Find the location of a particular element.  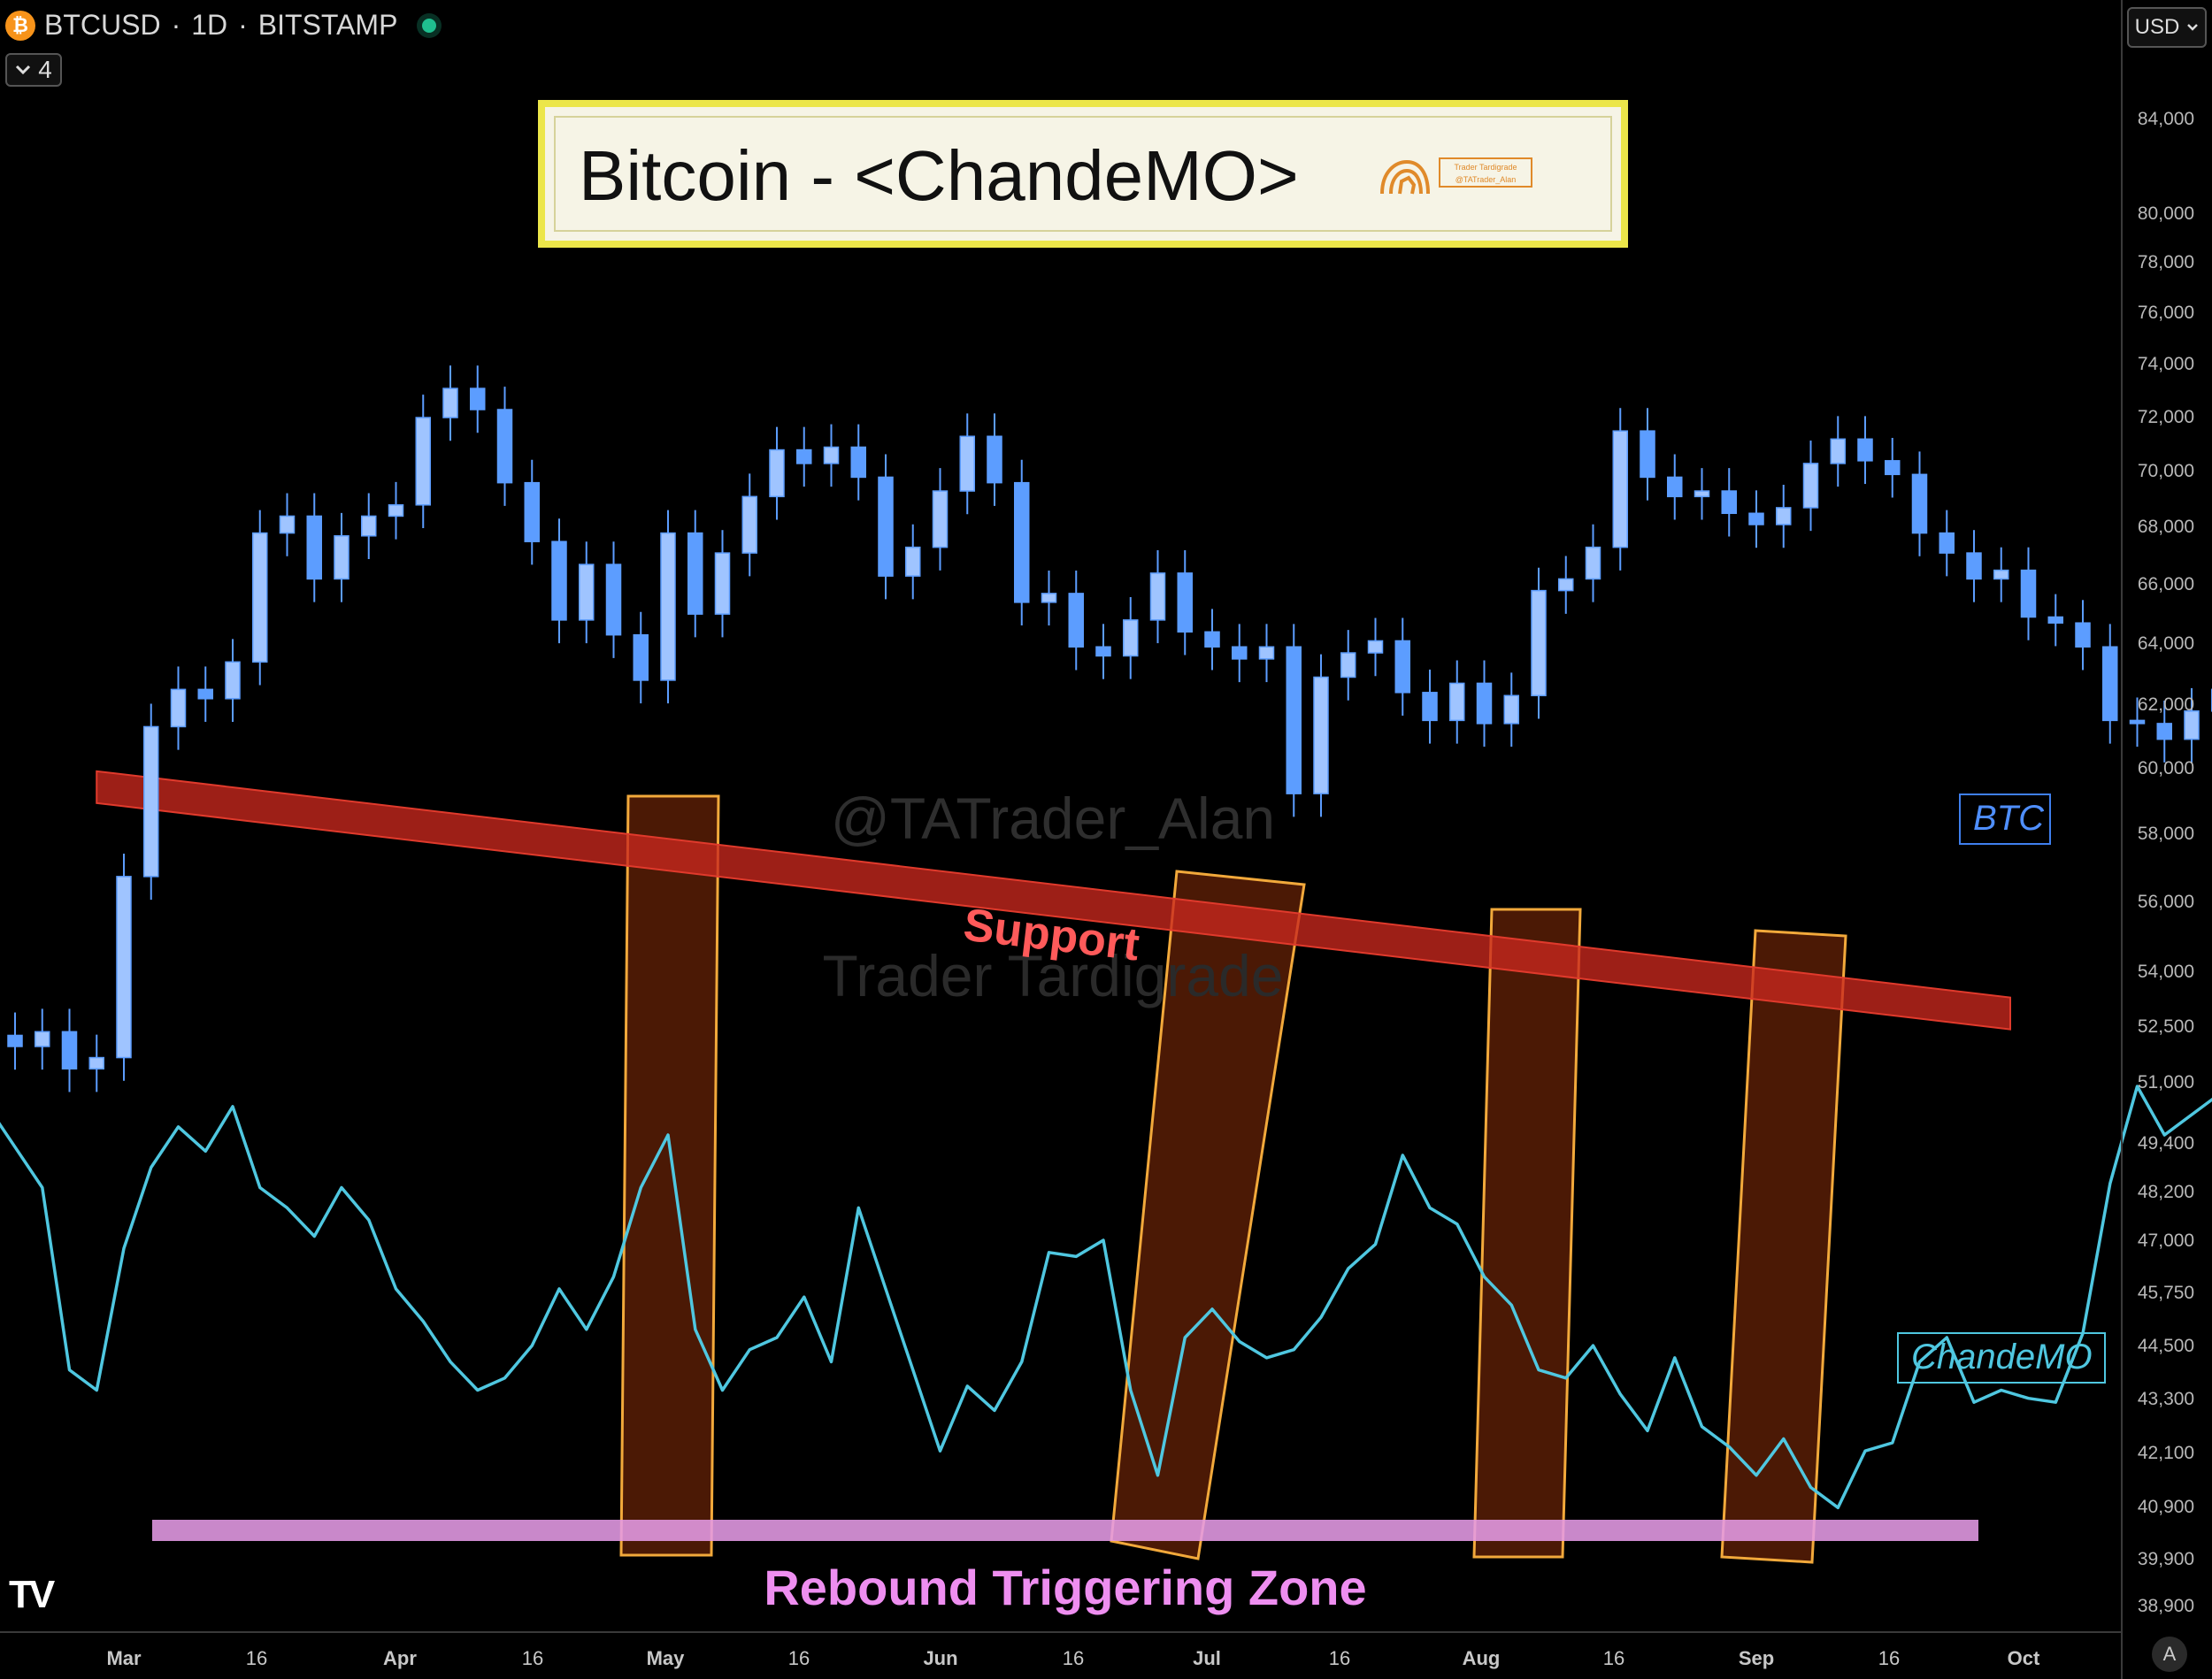

price-tick-label: 39,900 is located at coordinates (2166, 1559).